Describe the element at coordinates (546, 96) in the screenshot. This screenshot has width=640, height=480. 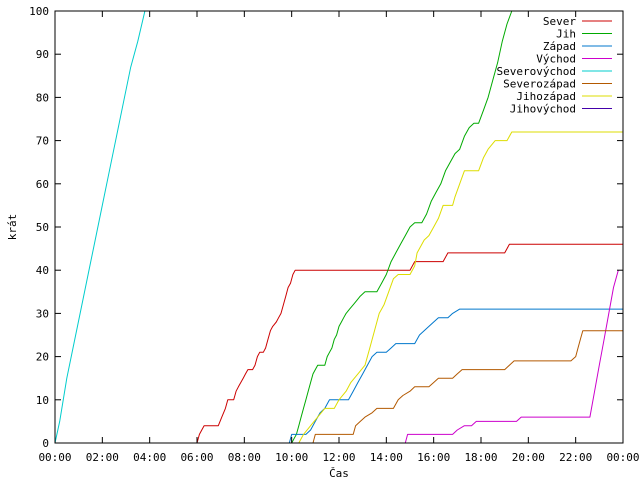
I see `legend-label: Jihozápad` at that location.